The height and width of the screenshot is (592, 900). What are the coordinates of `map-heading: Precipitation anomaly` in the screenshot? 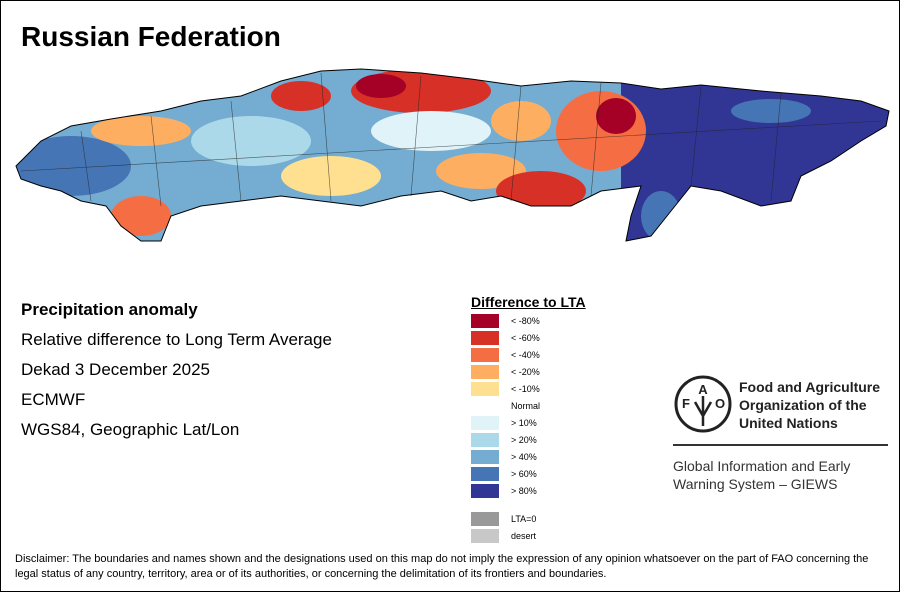 It's located at (109, 309).